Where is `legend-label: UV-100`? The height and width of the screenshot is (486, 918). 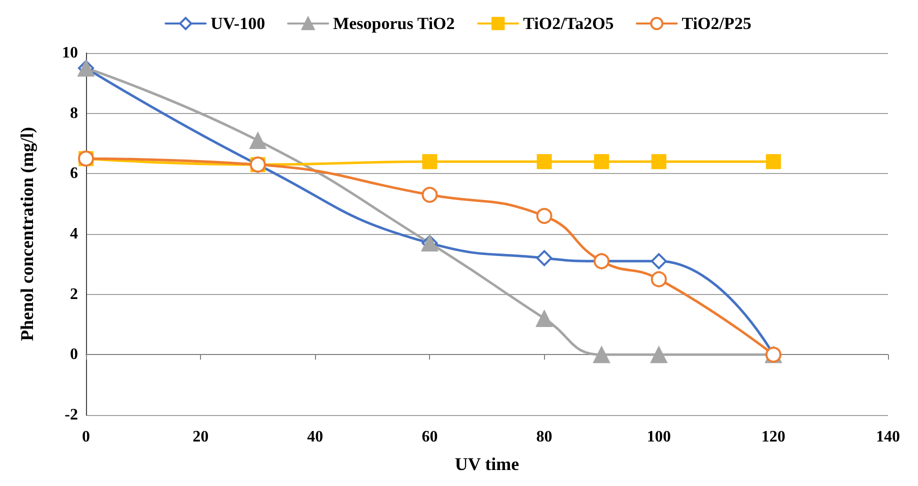 legend-label: UV-100 is located at coordinates (238, 23).